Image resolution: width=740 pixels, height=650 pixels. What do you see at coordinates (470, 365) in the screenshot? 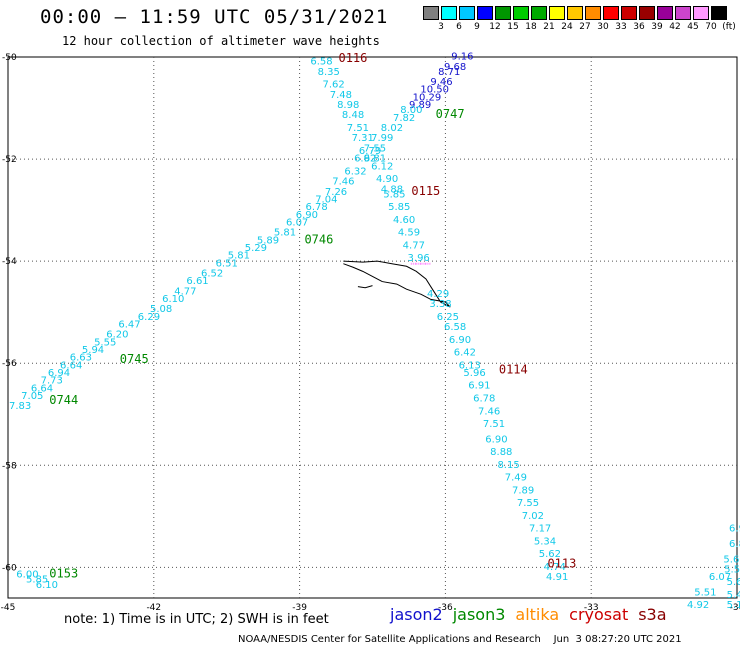
I see `wave-height-value: 6.13` at bounding box center [470, 365].